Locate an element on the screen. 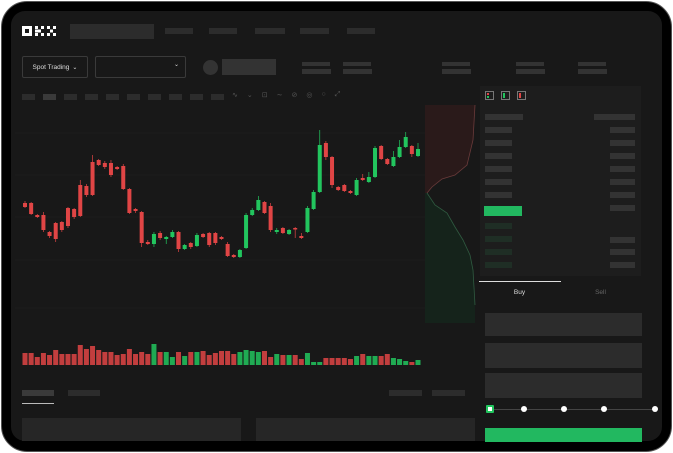 This screenshot has height=453, width=673. fullscreen-icon: ⤢ is located at coordinates (337, 94).